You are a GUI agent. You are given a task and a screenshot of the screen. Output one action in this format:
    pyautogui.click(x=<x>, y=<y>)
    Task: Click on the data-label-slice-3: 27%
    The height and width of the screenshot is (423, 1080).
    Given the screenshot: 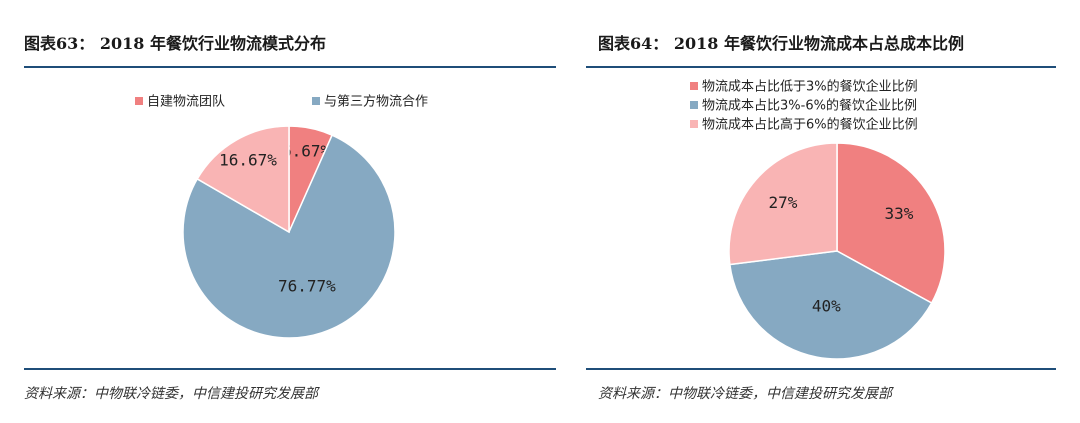 What is the action you would take?
    pyautogui.click(x=783, y=202)
    